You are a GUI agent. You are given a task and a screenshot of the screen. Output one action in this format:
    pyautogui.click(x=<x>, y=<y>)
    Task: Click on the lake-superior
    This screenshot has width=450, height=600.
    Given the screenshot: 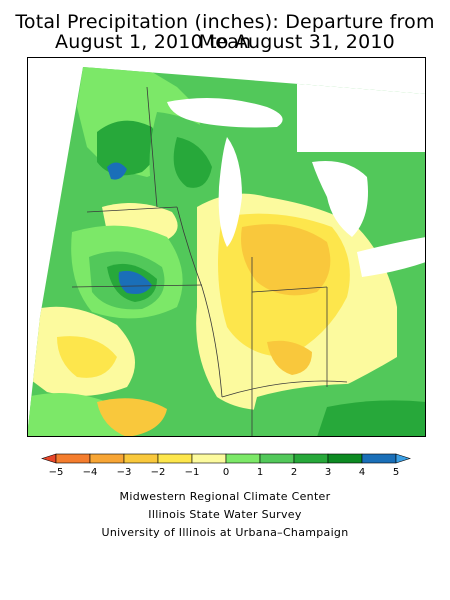 What is the action you would take?
    pyautogui.click(x=225, y=113)
    